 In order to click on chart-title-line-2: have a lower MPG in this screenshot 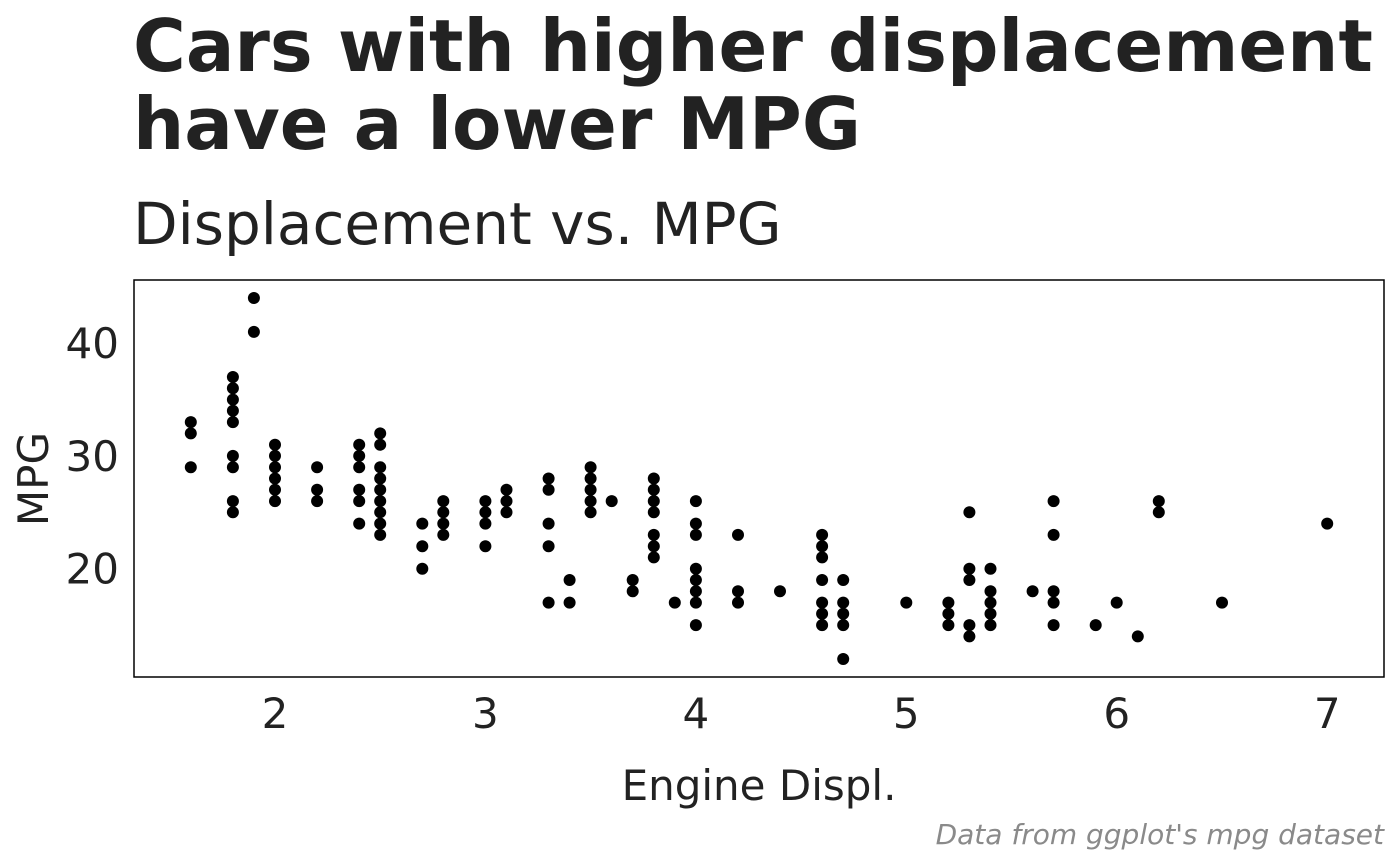, I will do `click(497, 124)`.